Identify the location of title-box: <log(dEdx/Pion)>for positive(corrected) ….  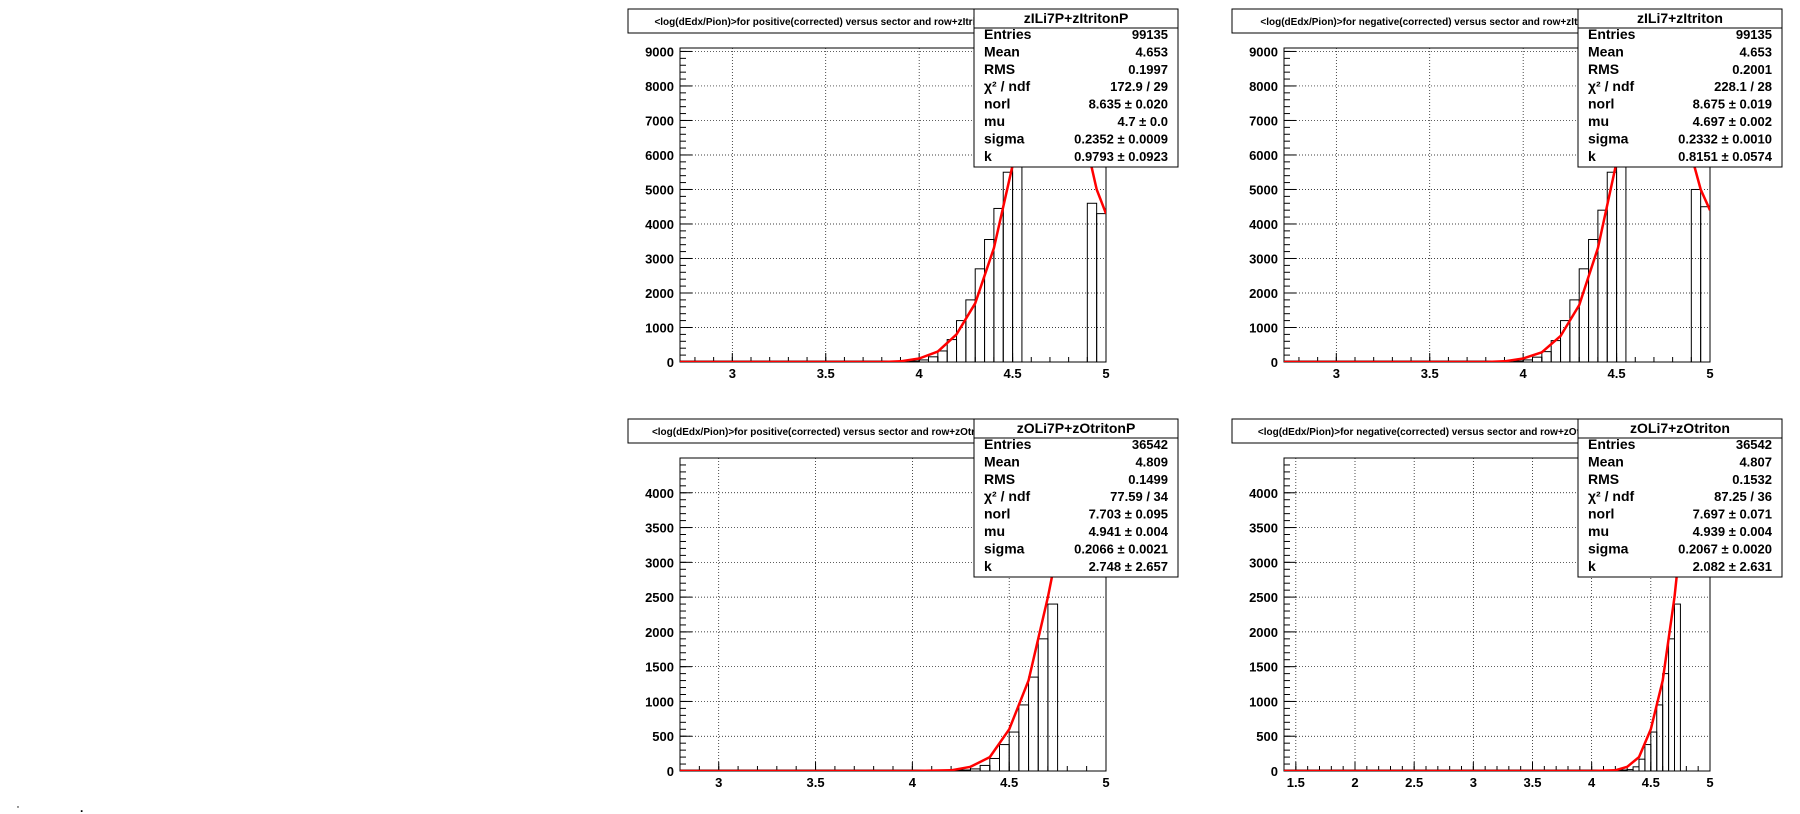
(826, 431).